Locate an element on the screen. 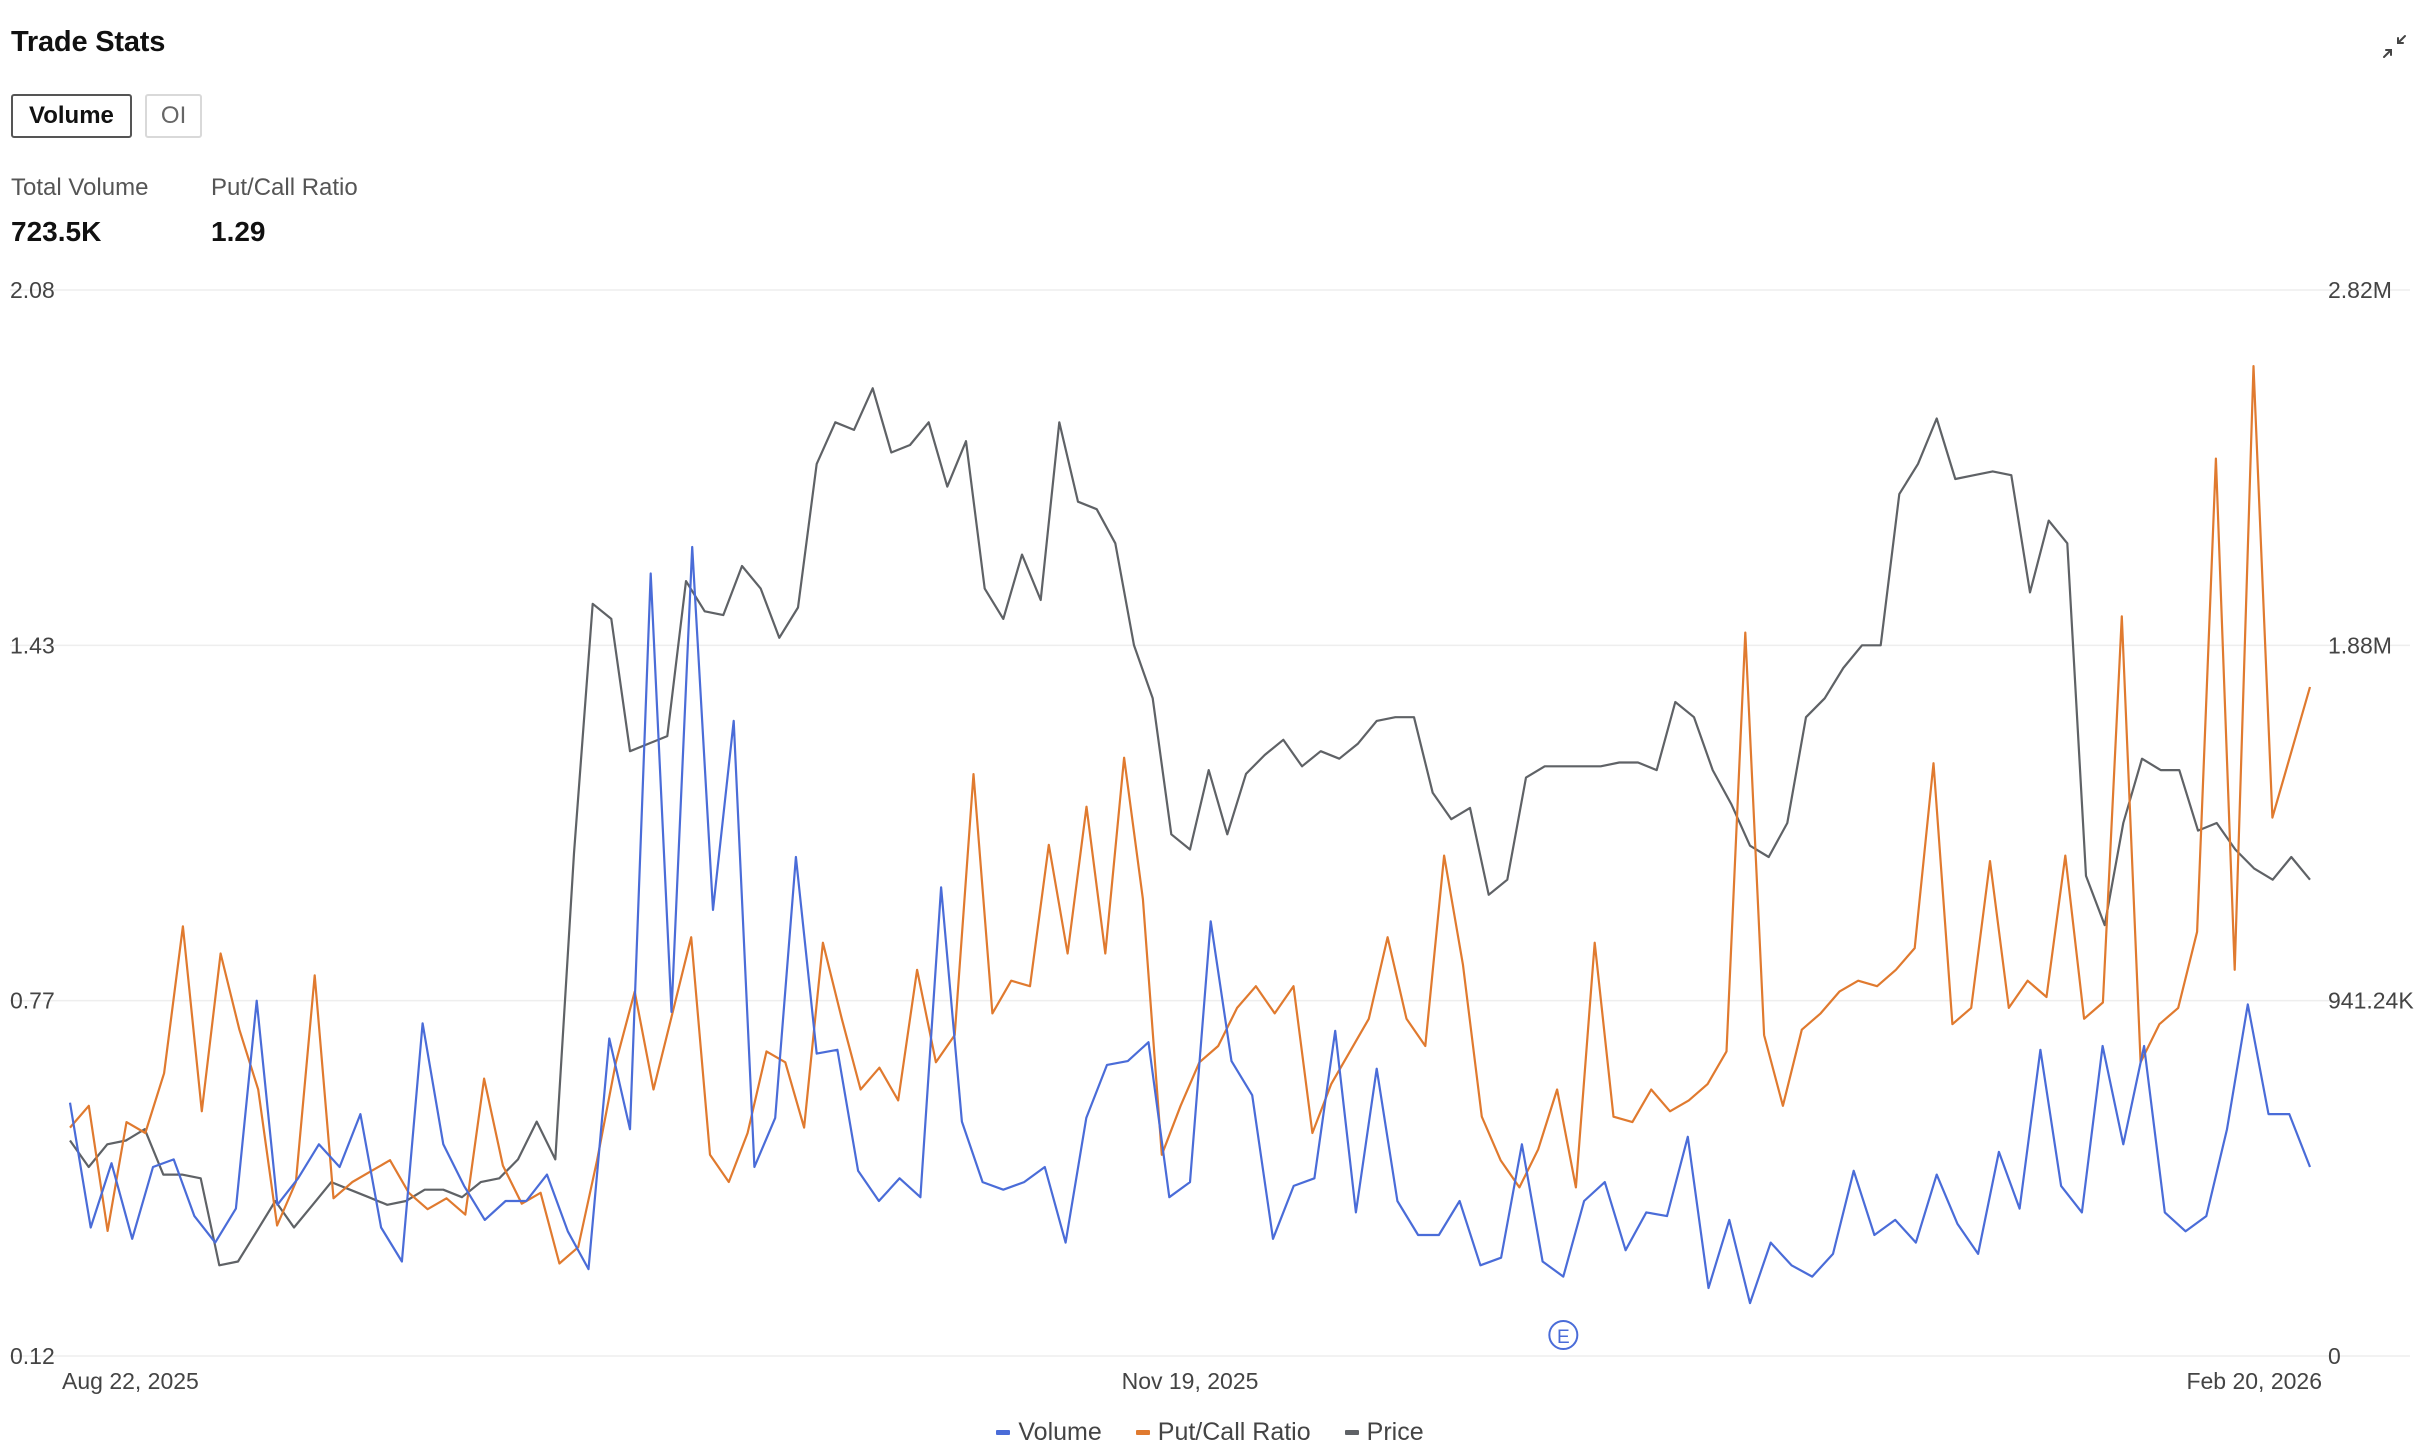  collapse-icon is located at coordinates (2394, 46).